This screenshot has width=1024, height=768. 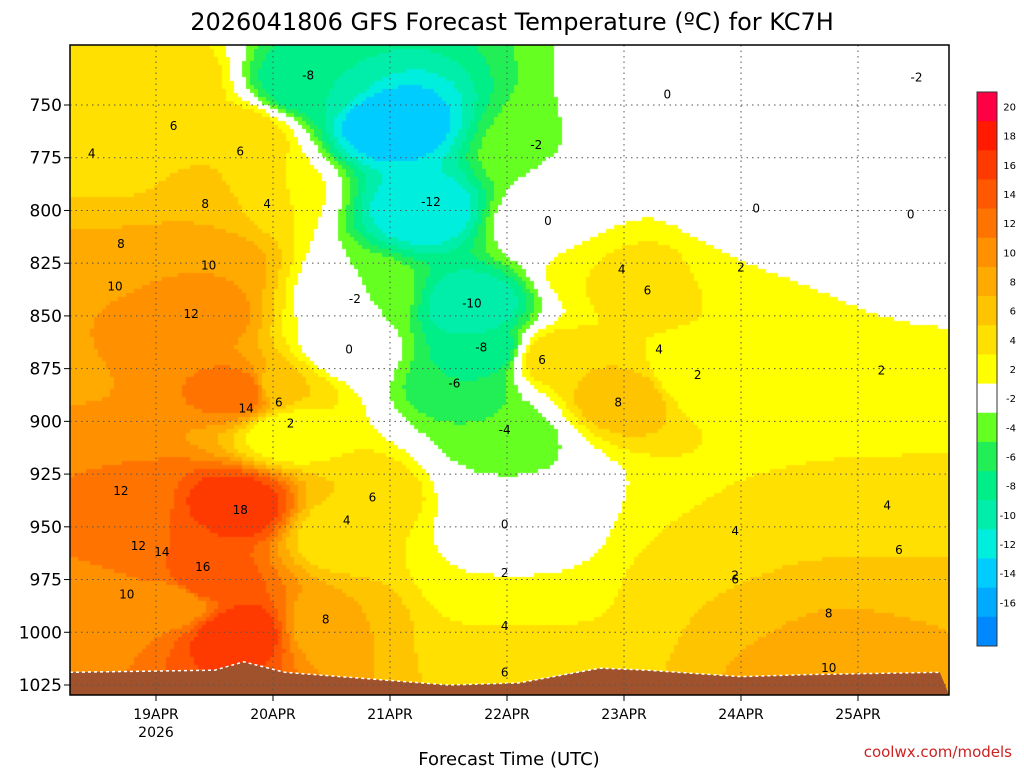 I want to click on x-tick-label: 25APR, so click(x=858, y=715).